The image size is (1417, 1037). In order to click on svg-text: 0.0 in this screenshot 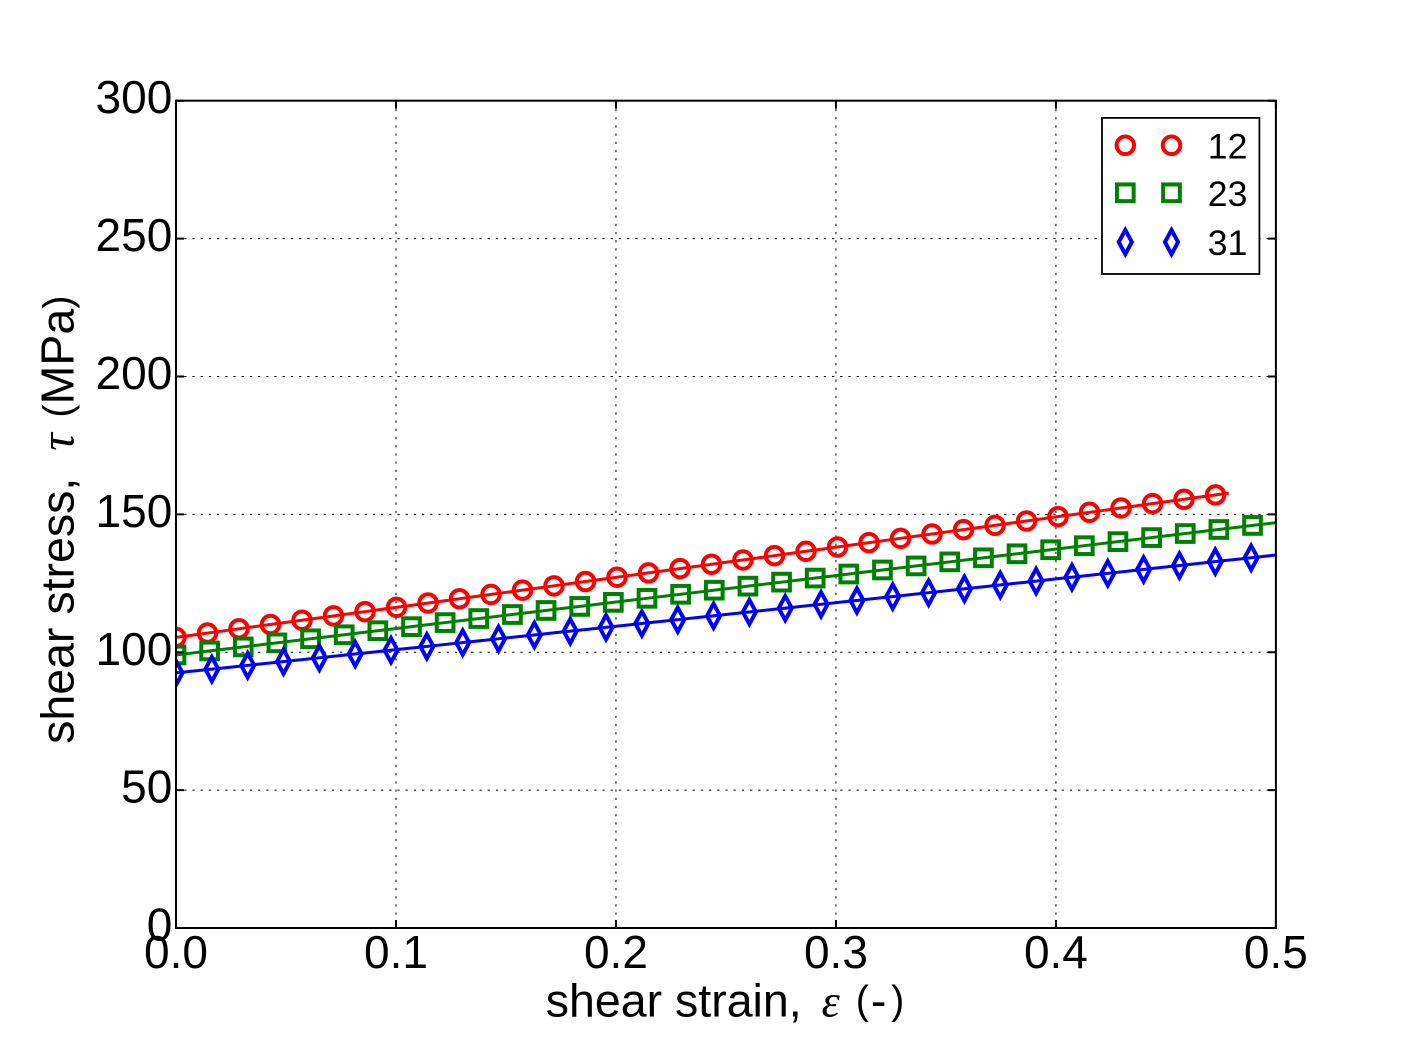, I will do `click(176, 952)`.